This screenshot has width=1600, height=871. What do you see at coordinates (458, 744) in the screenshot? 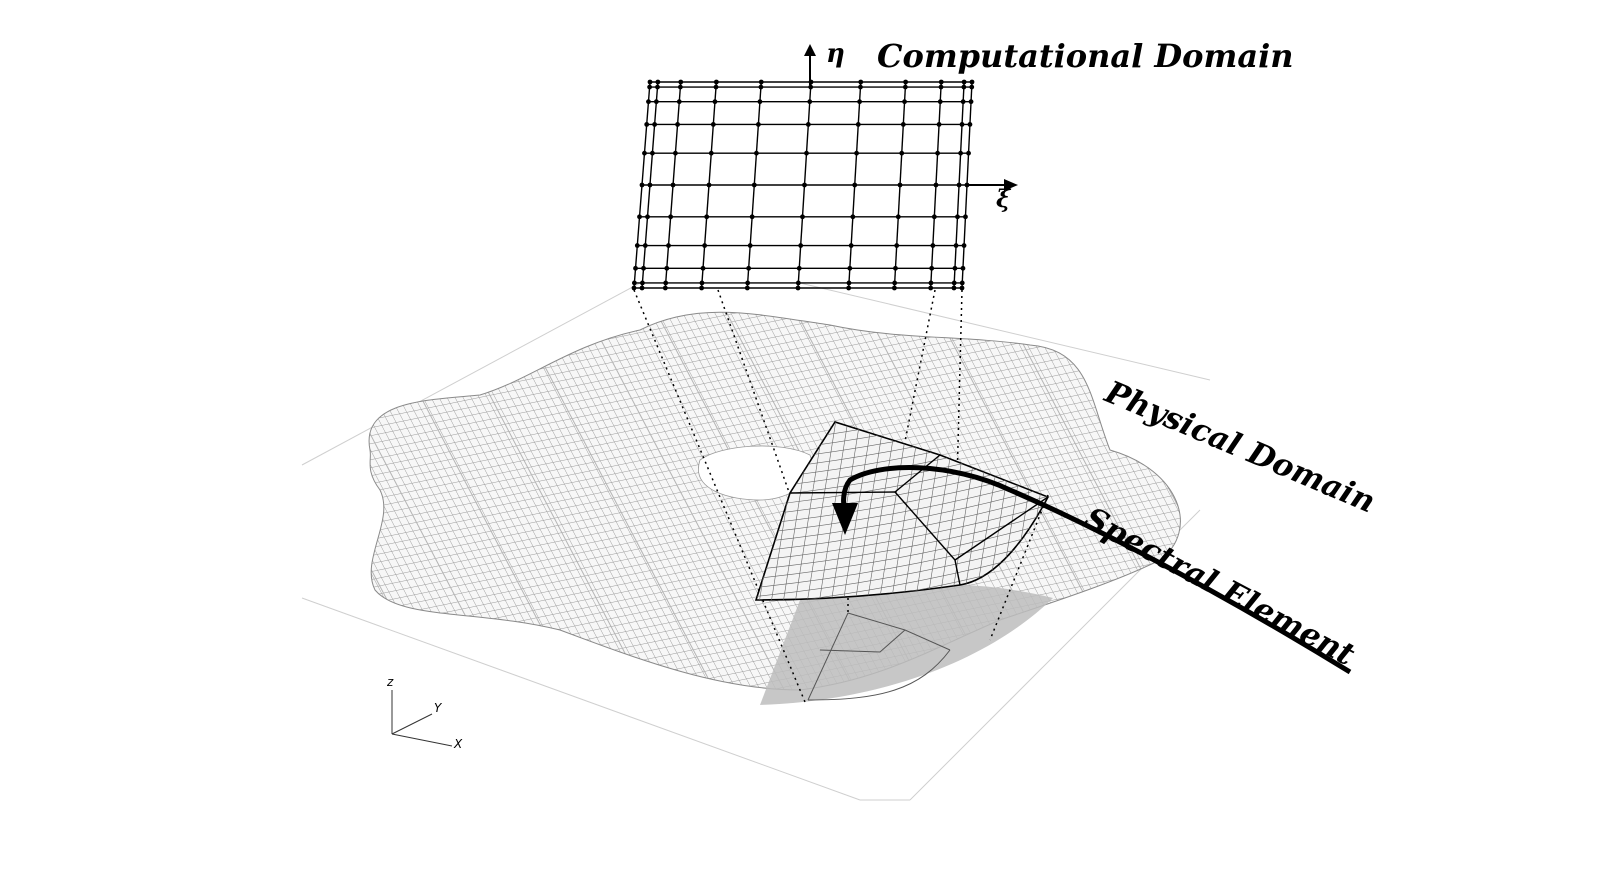
I see `axis-x-label: X` at bounding box center [458, 744].